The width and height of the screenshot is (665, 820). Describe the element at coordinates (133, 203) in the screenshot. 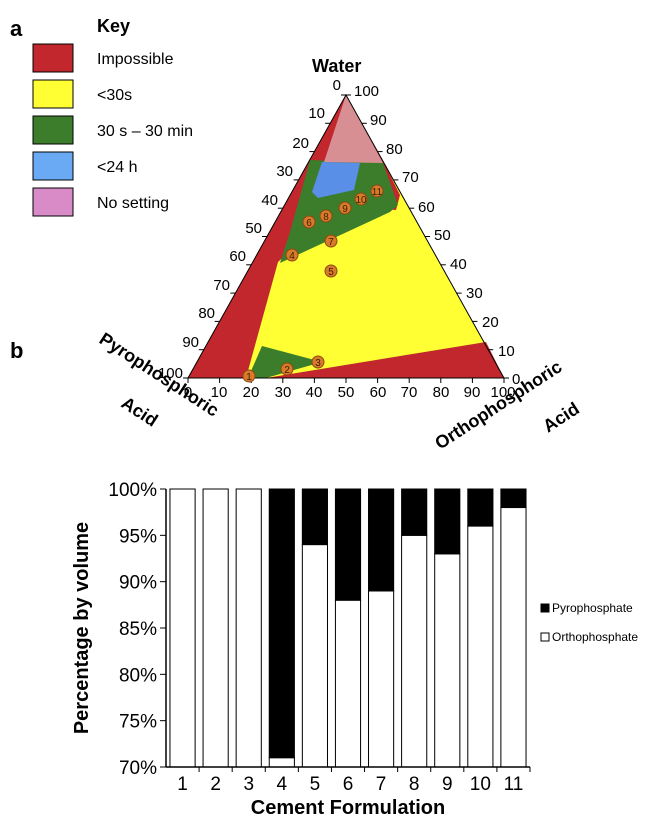

I see `key-label-no-setting: No setting` at that location.